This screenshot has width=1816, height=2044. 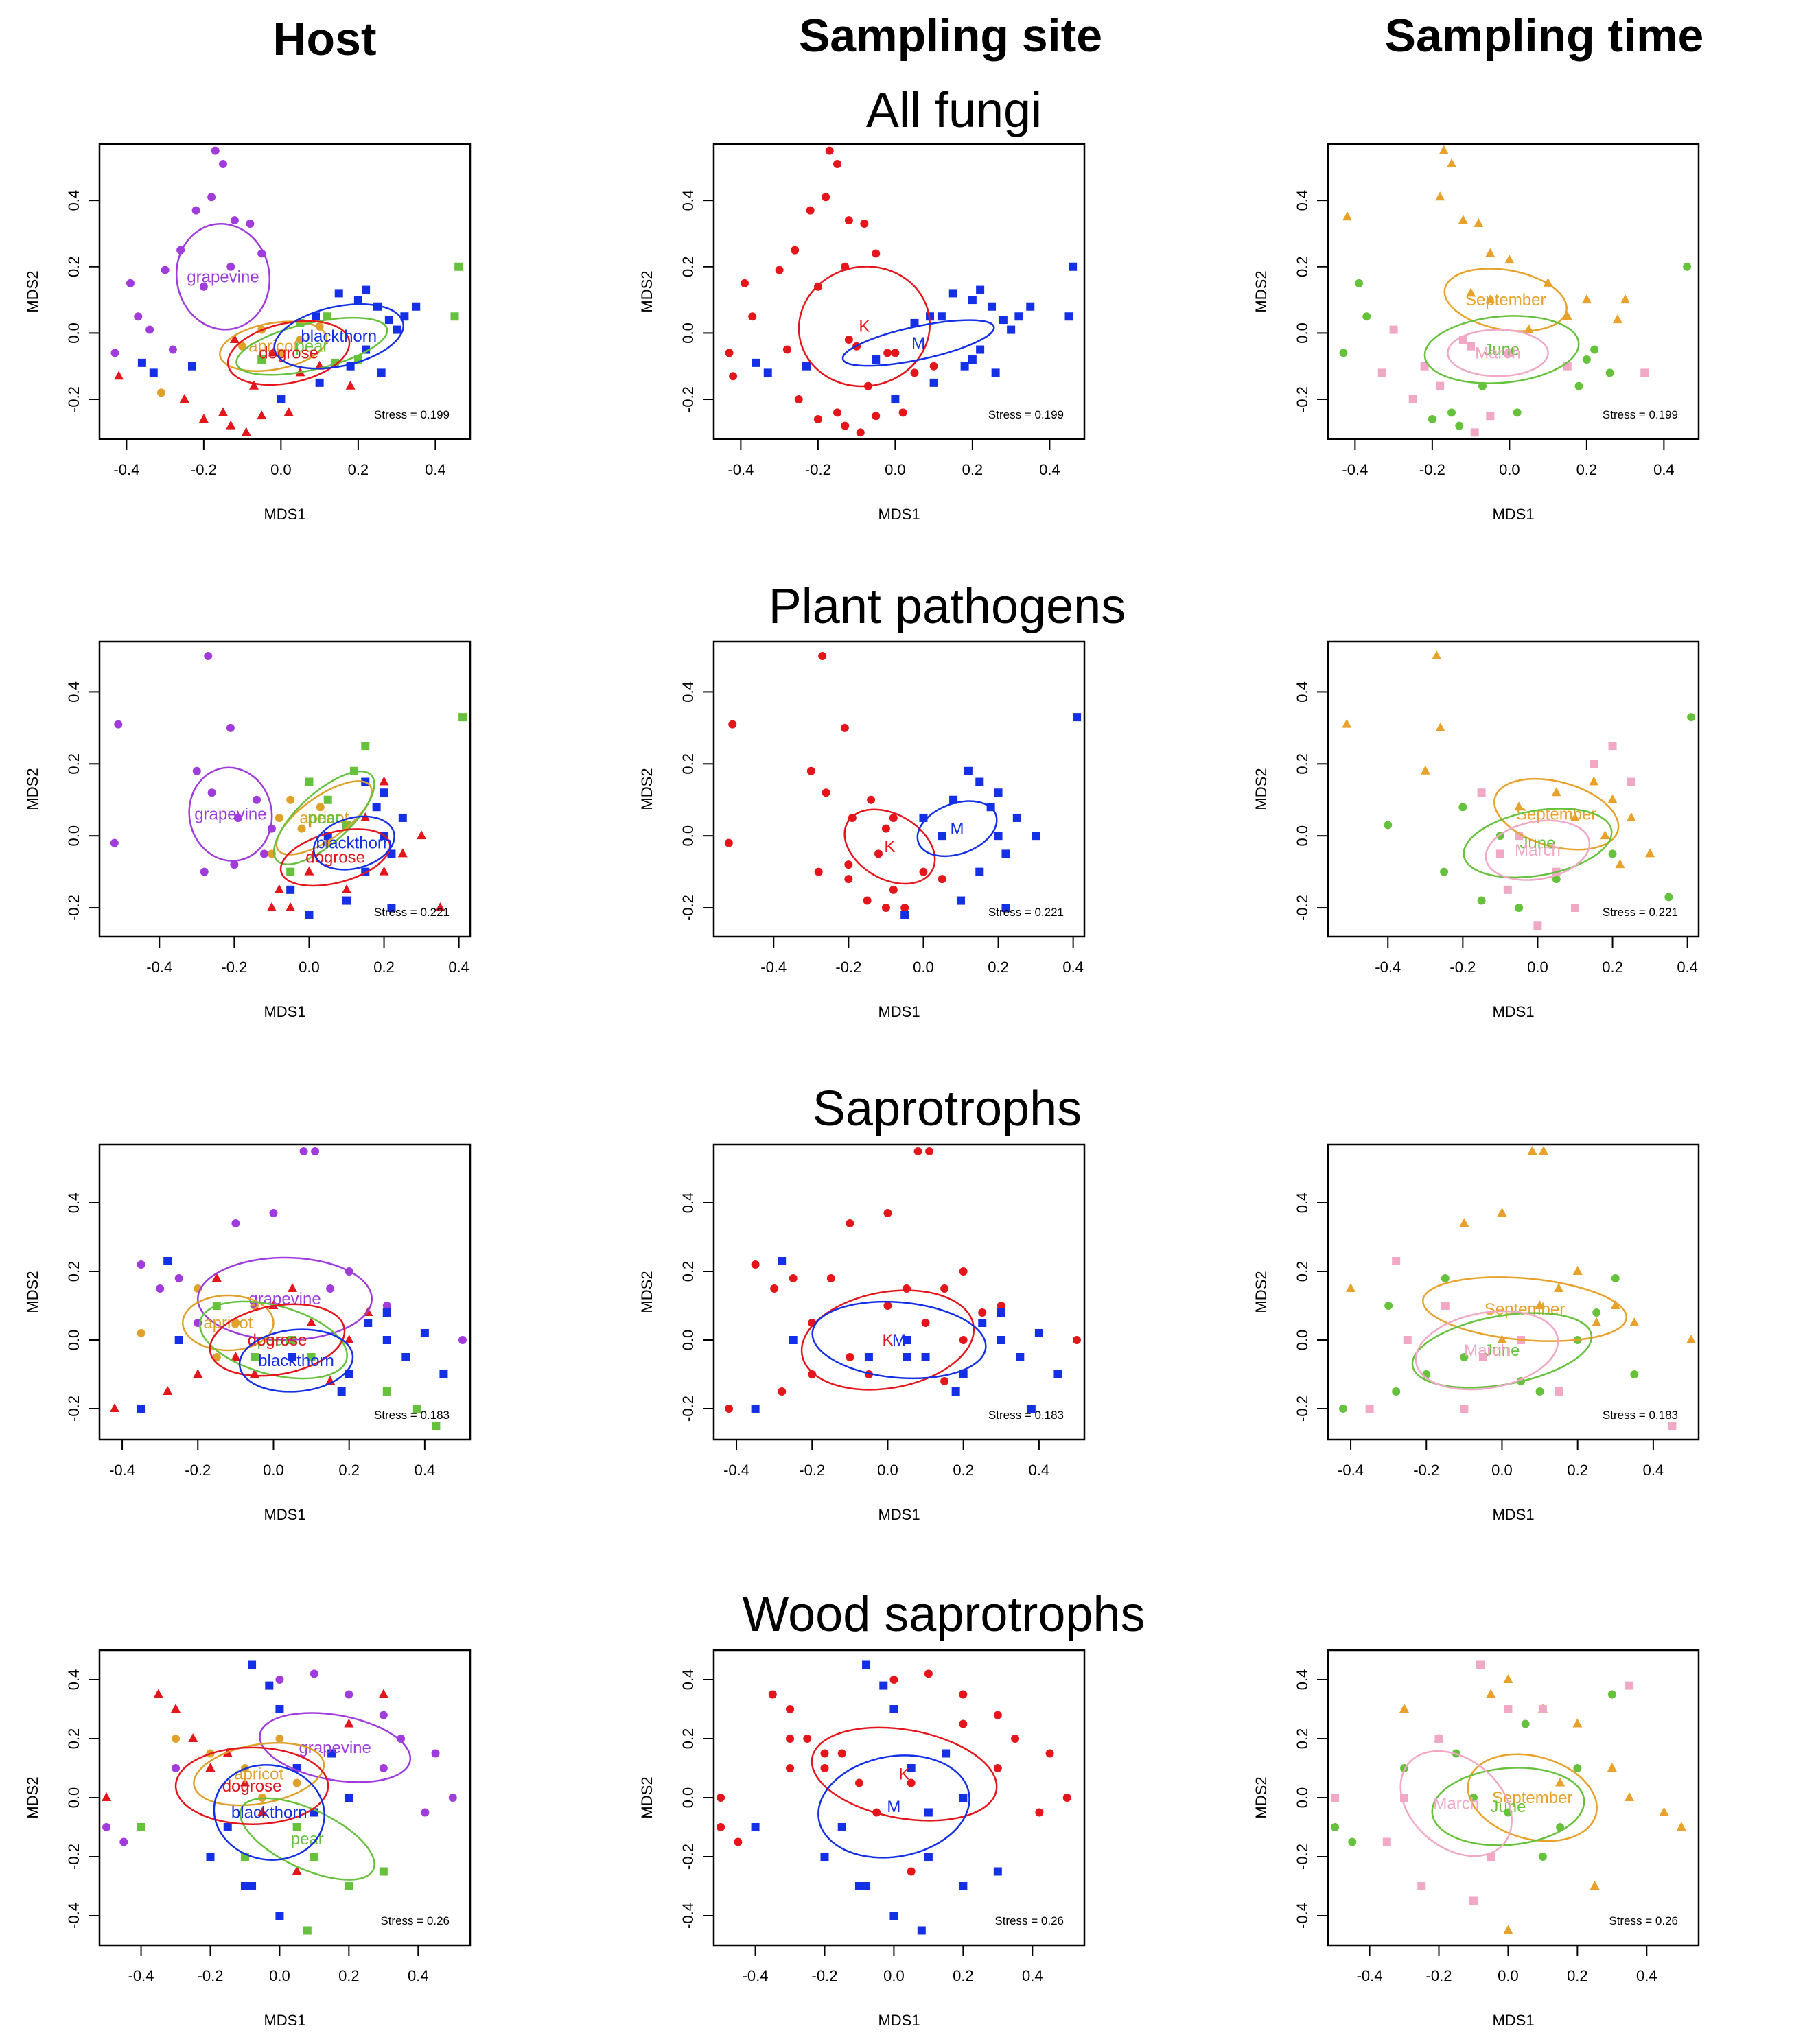 What do you see at coordinates (1302, 1857) in the screenshot?
I see `y-tick-label: -0.2` at bounding box center [1302, 1857].